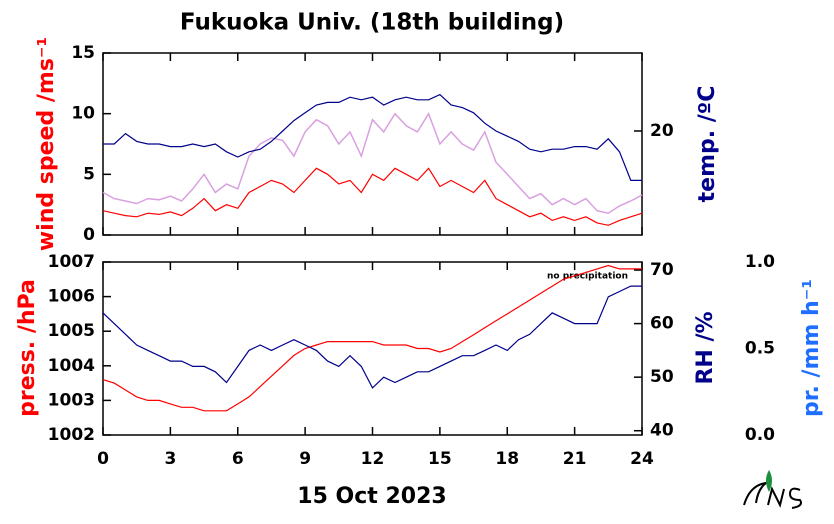 This screenshot has height=524, width=834. Describe the element at coordinates (760, 349) in the screenshot. I see `y3-tick-label: 0.5` at that location.